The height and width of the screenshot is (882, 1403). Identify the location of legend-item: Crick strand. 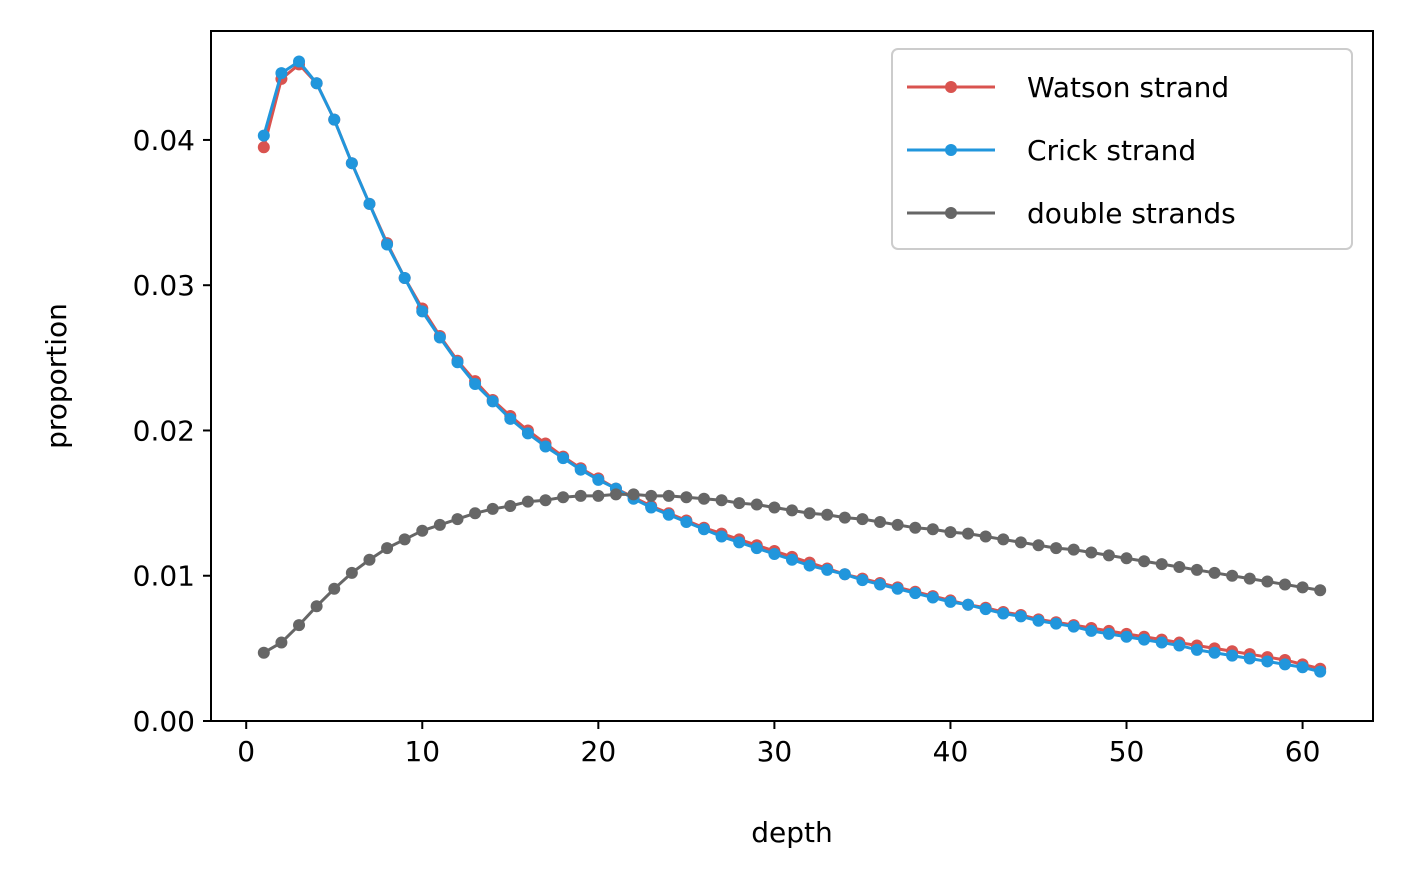
(1051, 150).